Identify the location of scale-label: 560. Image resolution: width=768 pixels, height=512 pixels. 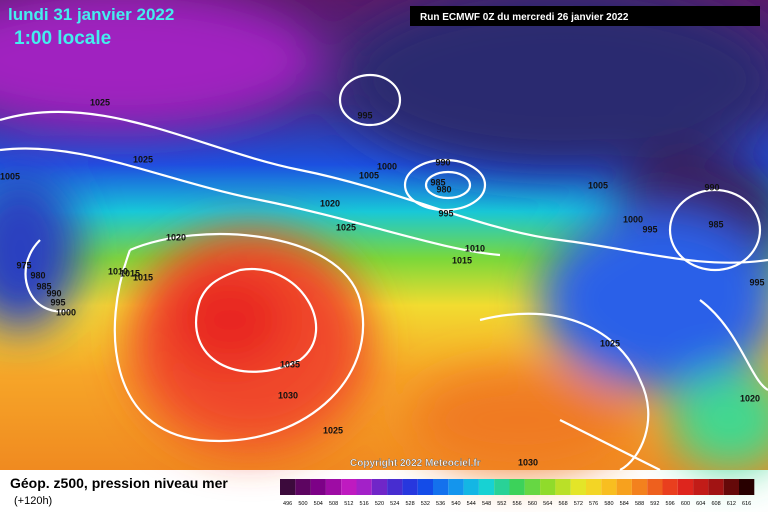
(532, 504).